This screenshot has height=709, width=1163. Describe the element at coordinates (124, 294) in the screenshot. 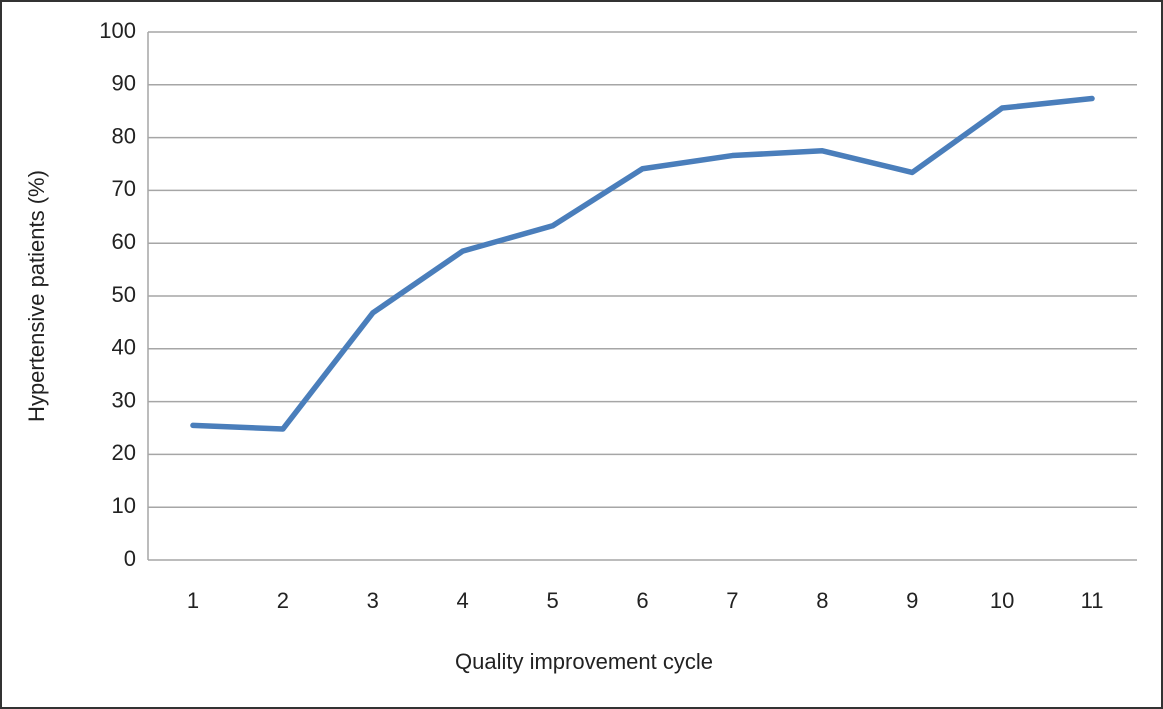

I see `y-tick-label: 50` at that location.